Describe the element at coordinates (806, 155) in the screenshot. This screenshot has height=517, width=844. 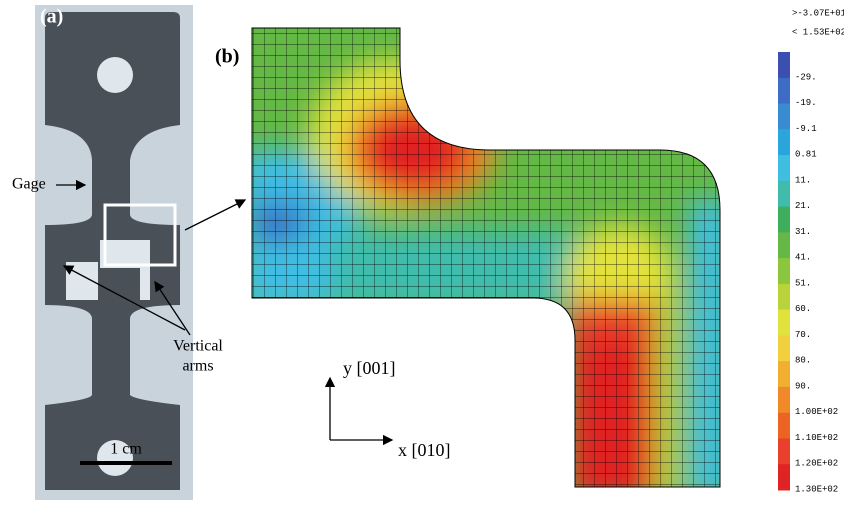
I see `colorbar-label: 0.81` at that location.